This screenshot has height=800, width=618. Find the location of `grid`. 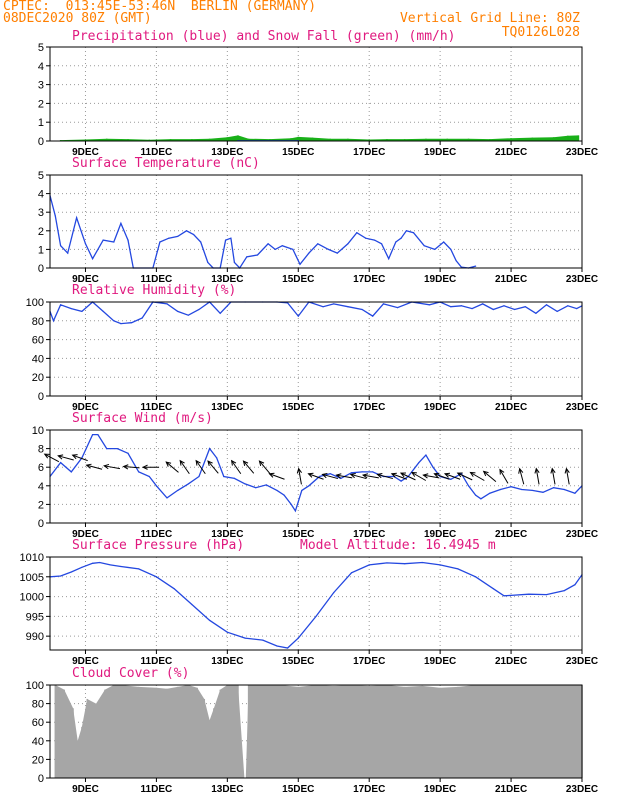

grid is located at coordinates (316, 349).